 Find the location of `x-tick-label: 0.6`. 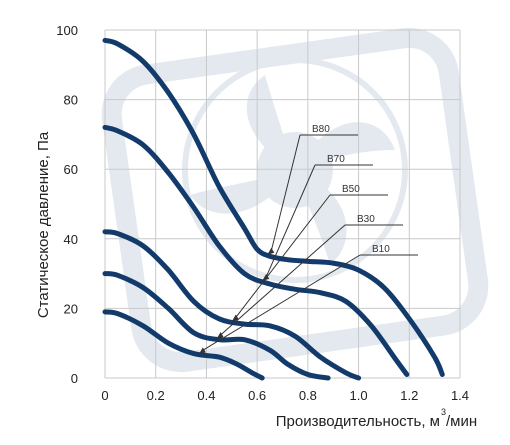

x-tick-label: 0.6 is located at coordinates (257, 395).